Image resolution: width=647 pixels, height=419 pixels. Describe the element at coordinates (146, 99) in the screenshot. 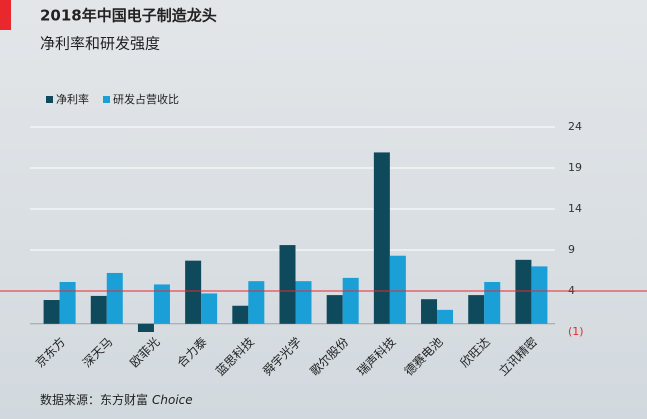

I see `legend-label: 研发占营收比` at that location.